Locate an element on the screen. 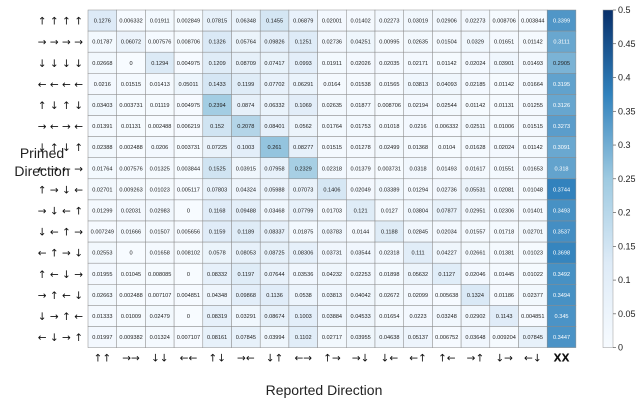  cell-value-label: 0.1127 is located at coordinates (446, 275).